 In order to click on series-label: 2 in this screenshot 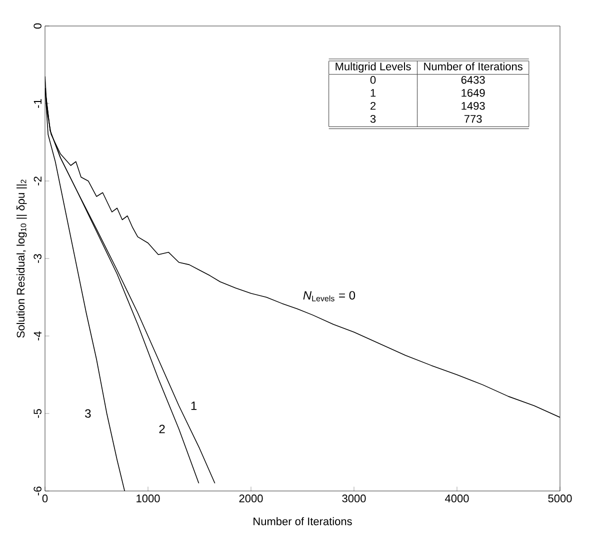, I will do `click(162, 429)`.